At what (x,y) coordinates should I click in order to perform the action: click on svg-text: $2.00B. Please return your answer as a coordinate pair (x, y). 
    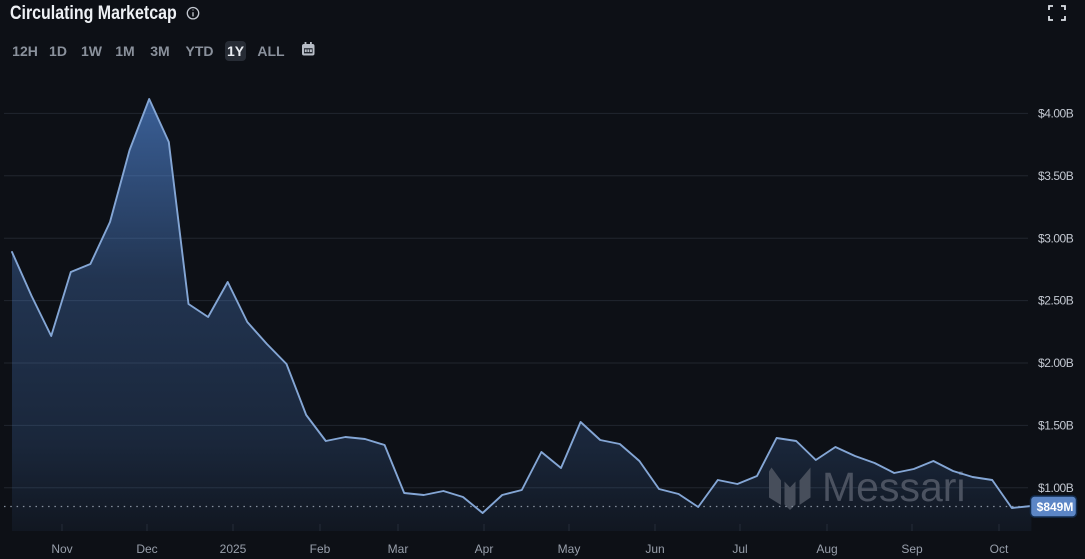
    Looking at the image, I should click on (1056, 363).